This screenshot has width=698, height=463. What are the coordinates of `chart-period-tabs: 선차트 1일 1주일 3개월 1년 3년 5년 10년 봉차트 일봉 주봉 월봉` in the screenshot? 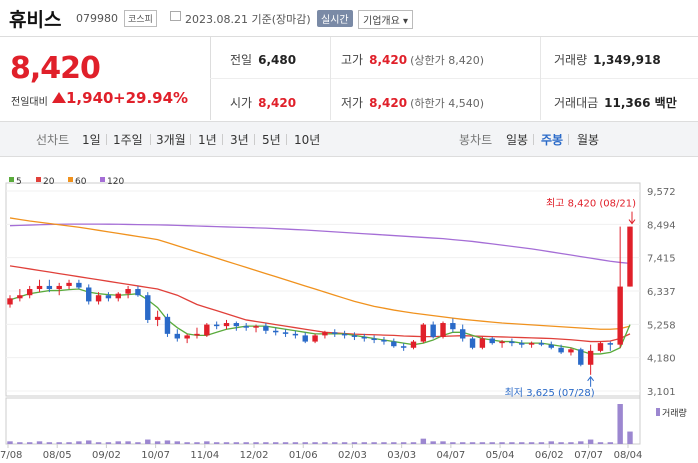 It's located at (349, 139).